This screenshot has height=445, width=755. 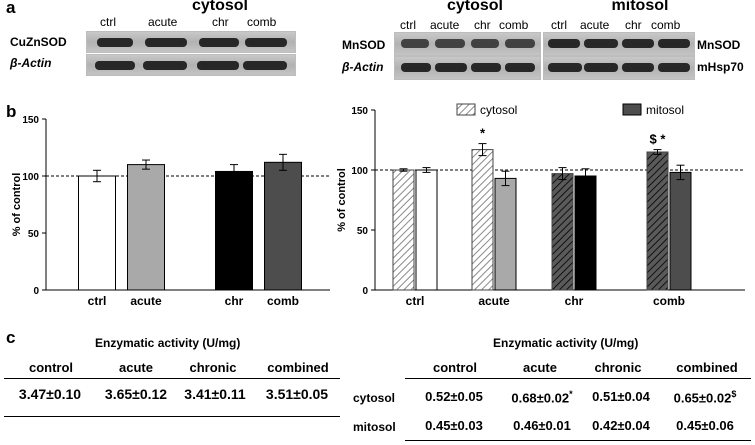 I want to click on panel-label-c: c, so click(x=11, y=337).